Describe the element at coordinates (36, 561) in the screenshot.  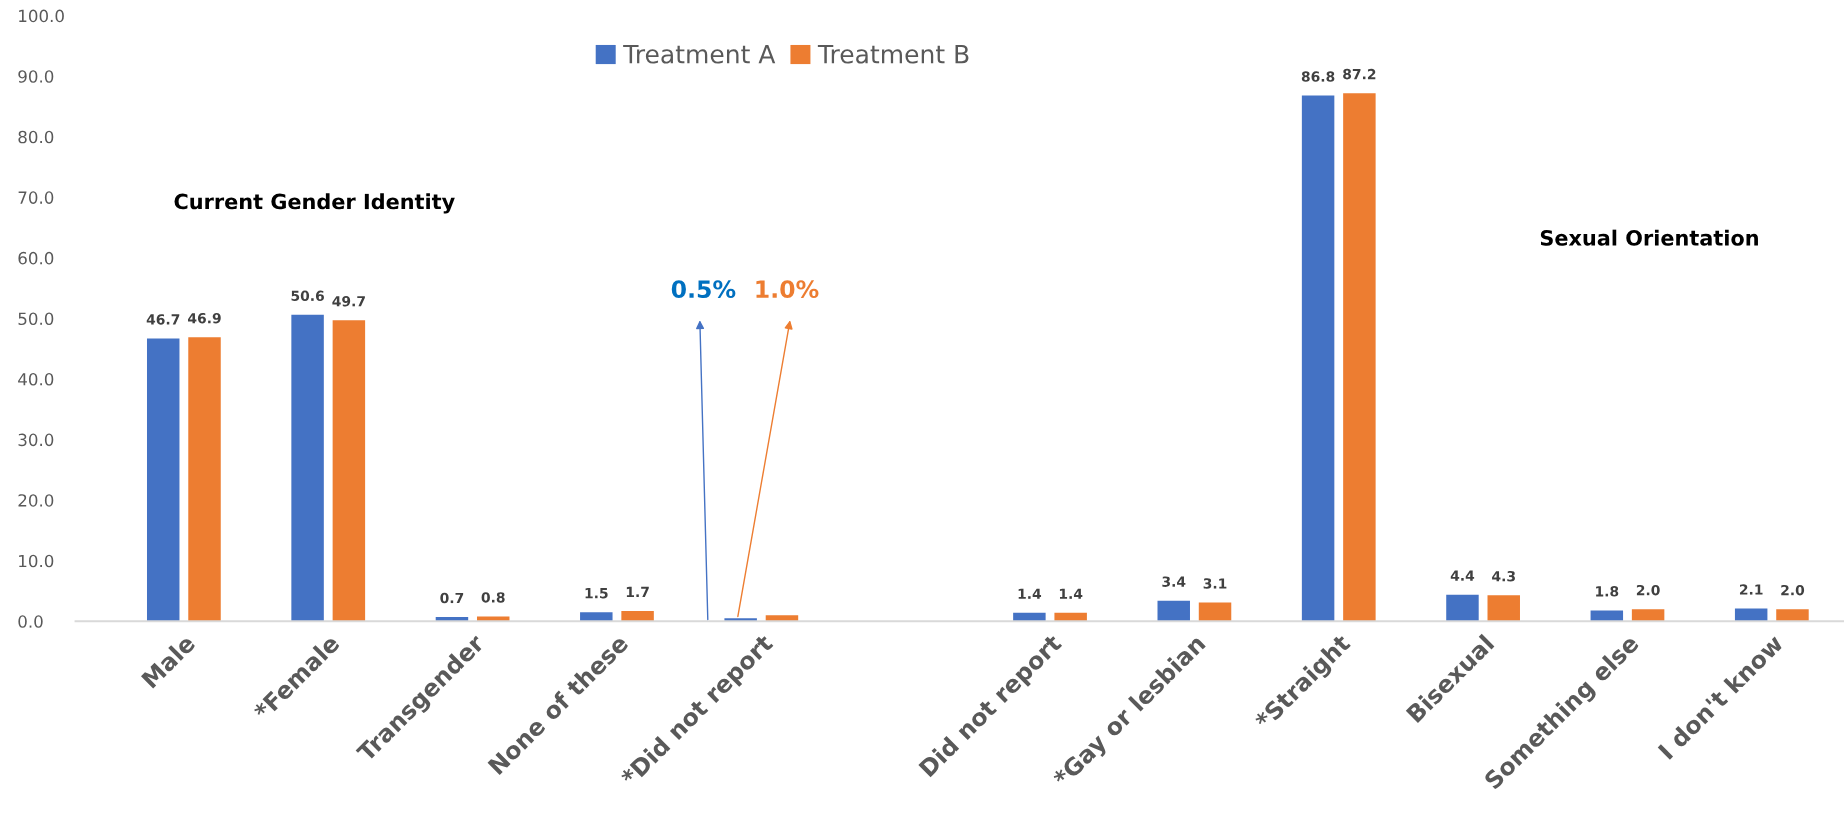
I see `y-tick-label: 10.0` at that location.